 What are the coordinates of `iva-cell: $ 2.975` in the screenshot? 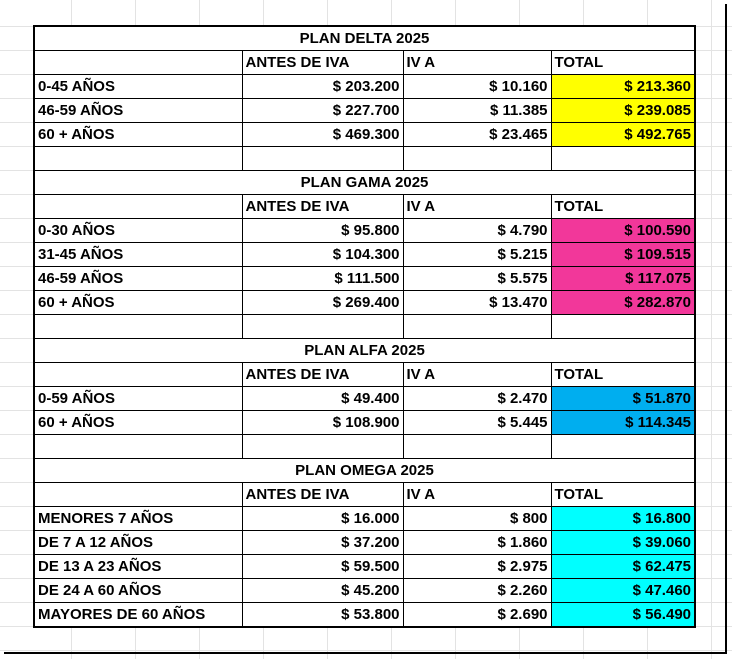 It's located at (477, 566).